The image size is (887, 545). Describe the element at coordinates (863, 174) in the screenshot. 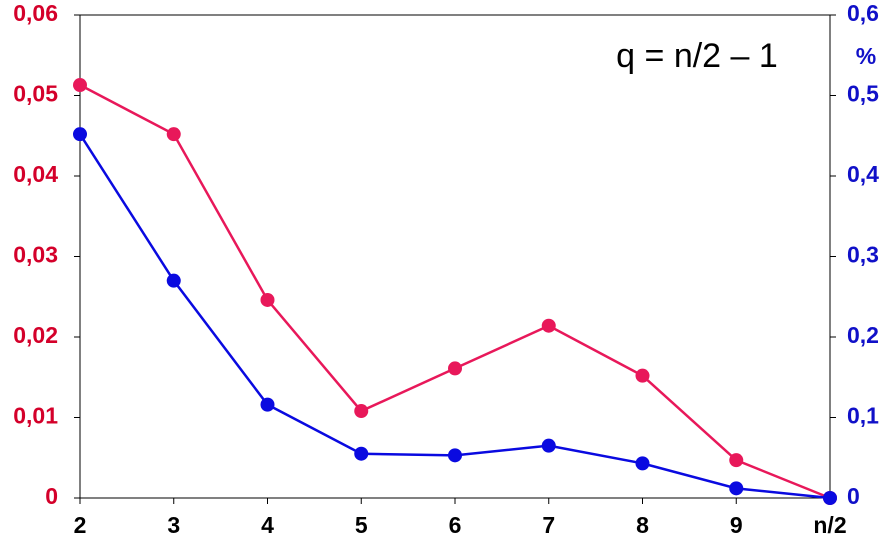

I see `y2-tick-label: 0,4` at that location.